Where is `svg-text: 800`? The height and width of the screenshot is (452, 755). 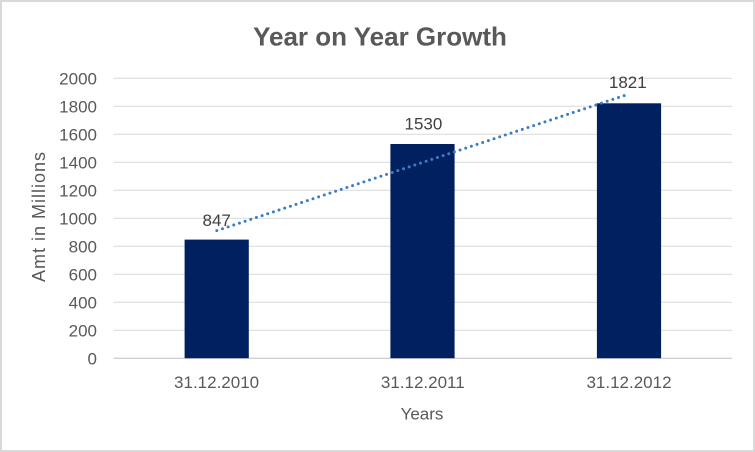
svg-text: 800 is located at coordinates (83, 246).